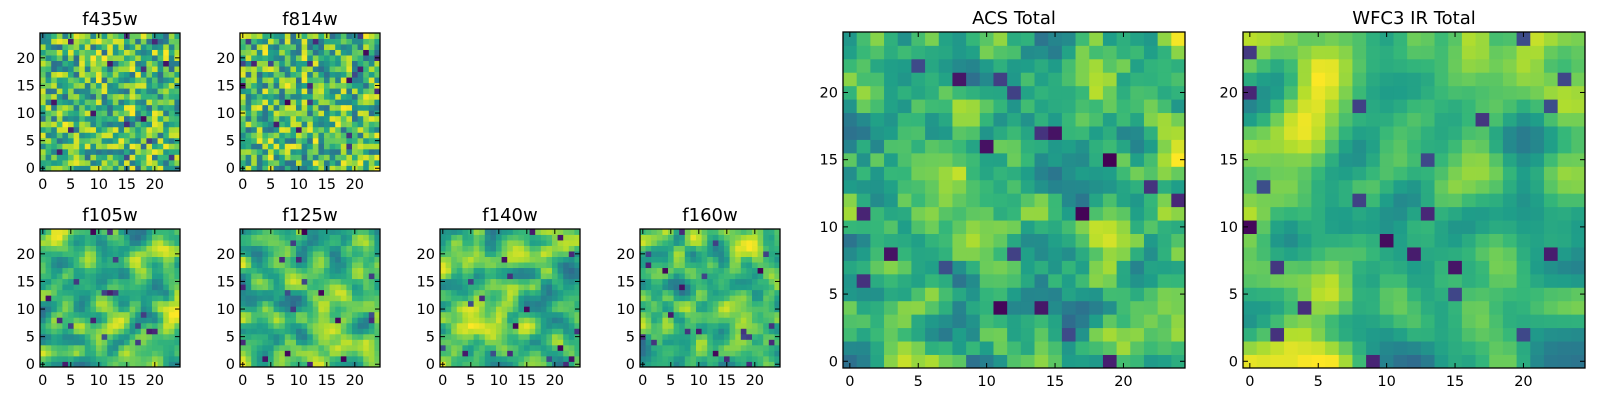  What do you see at coordinates (630, 365) in the screenshot?
I see `y-tick-label: 0` at bounding box center [630, 365].